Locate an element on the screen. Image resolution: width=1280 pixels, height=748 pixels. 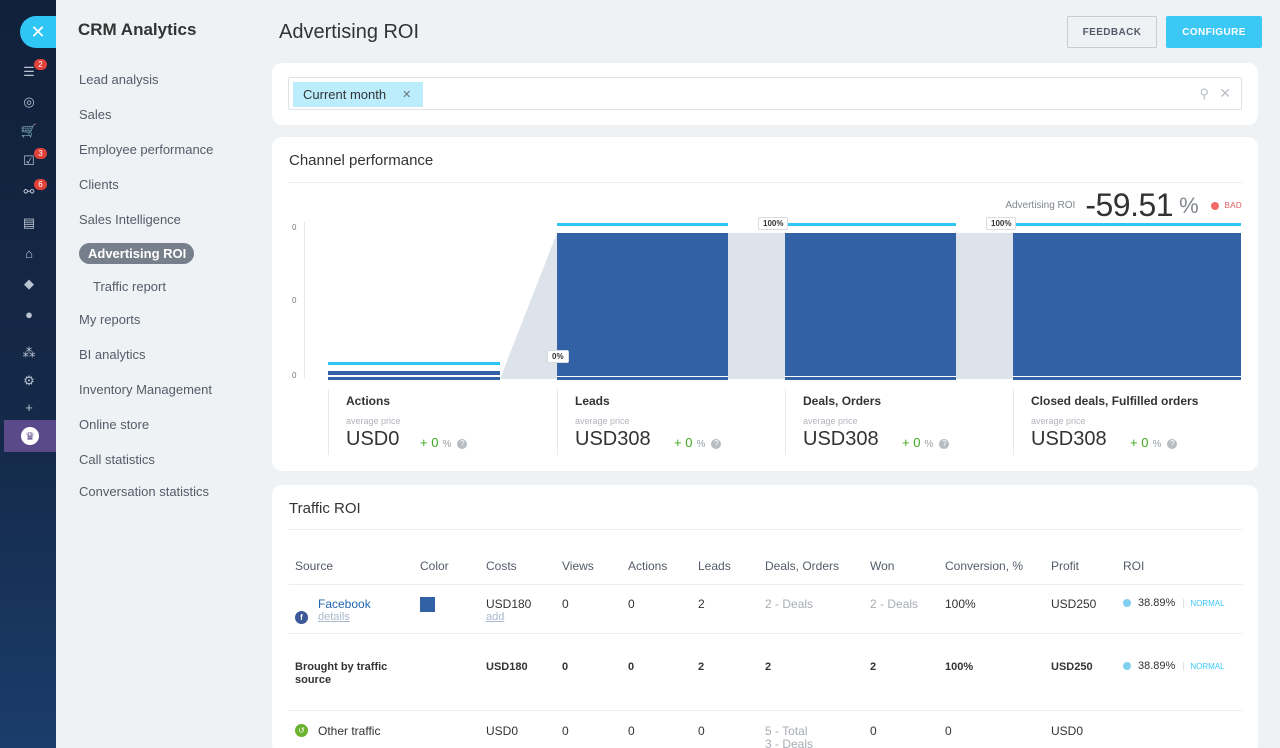
menu-item-my-reports: My reports is located at coordinates (110, 319).